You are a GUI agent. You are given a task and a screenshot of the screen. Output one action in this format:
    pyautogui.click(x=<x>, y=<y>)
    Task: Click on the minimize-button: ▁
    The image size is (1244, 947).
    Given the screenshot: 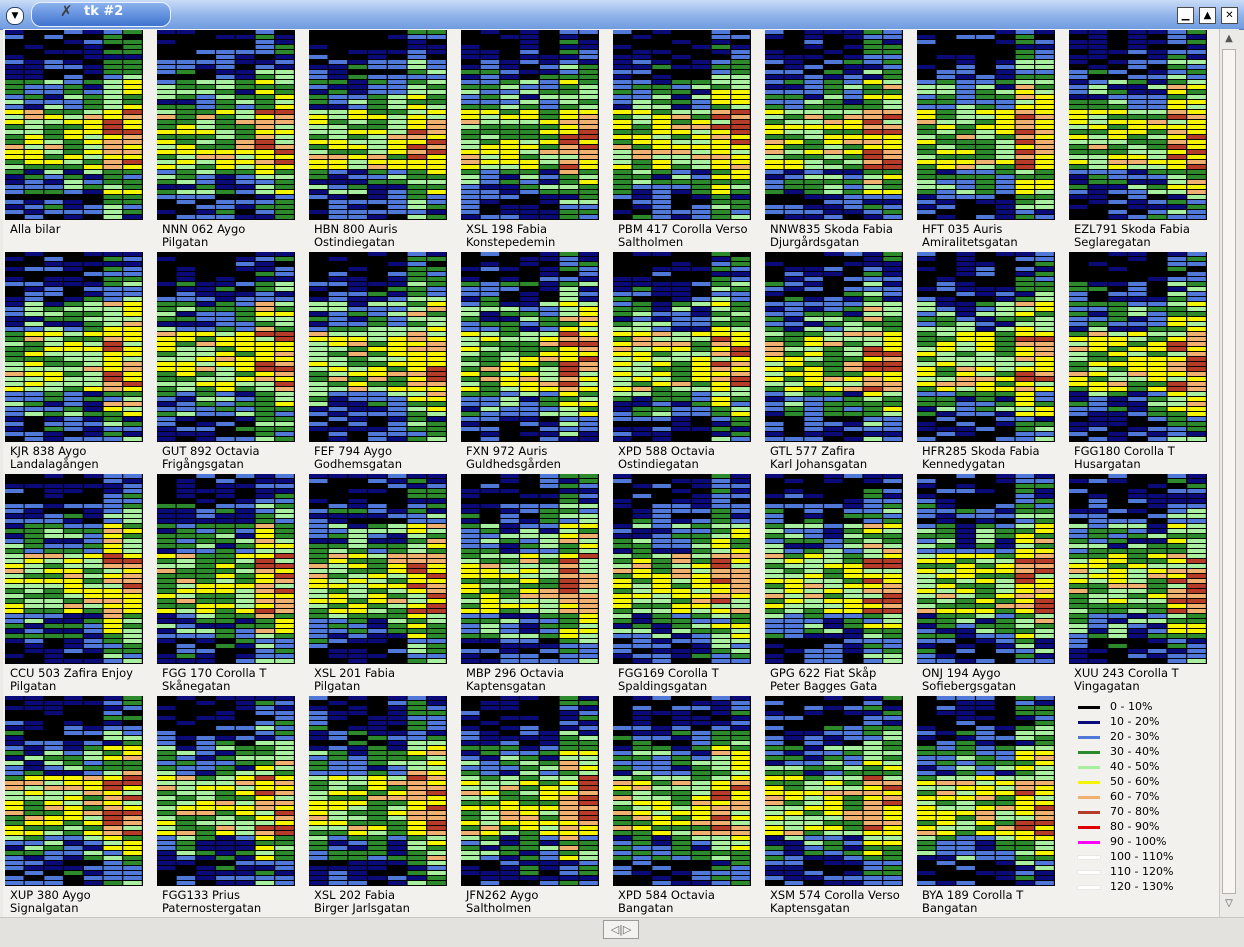 What is the action you would take?
    pyautogui.click(x=1185, y=15)
    